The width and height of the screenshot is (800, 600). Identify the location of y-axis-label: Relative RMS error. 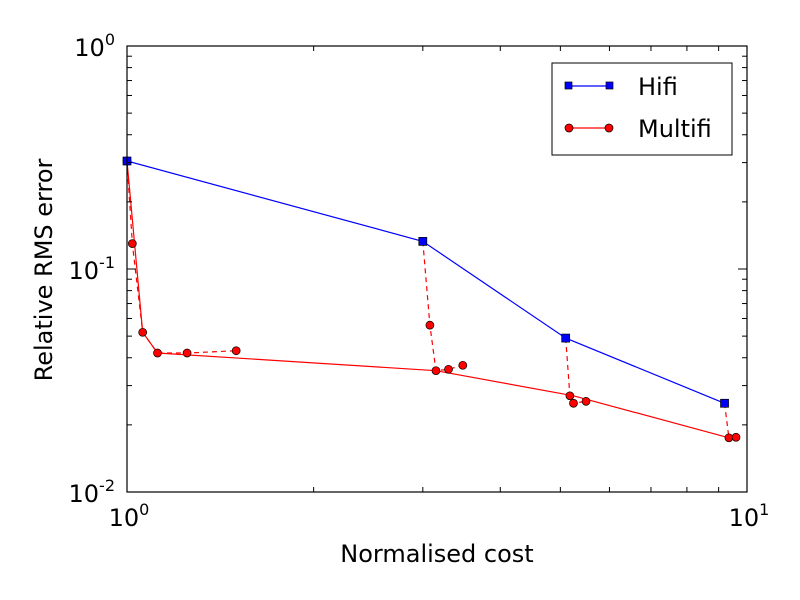
(44, 269).